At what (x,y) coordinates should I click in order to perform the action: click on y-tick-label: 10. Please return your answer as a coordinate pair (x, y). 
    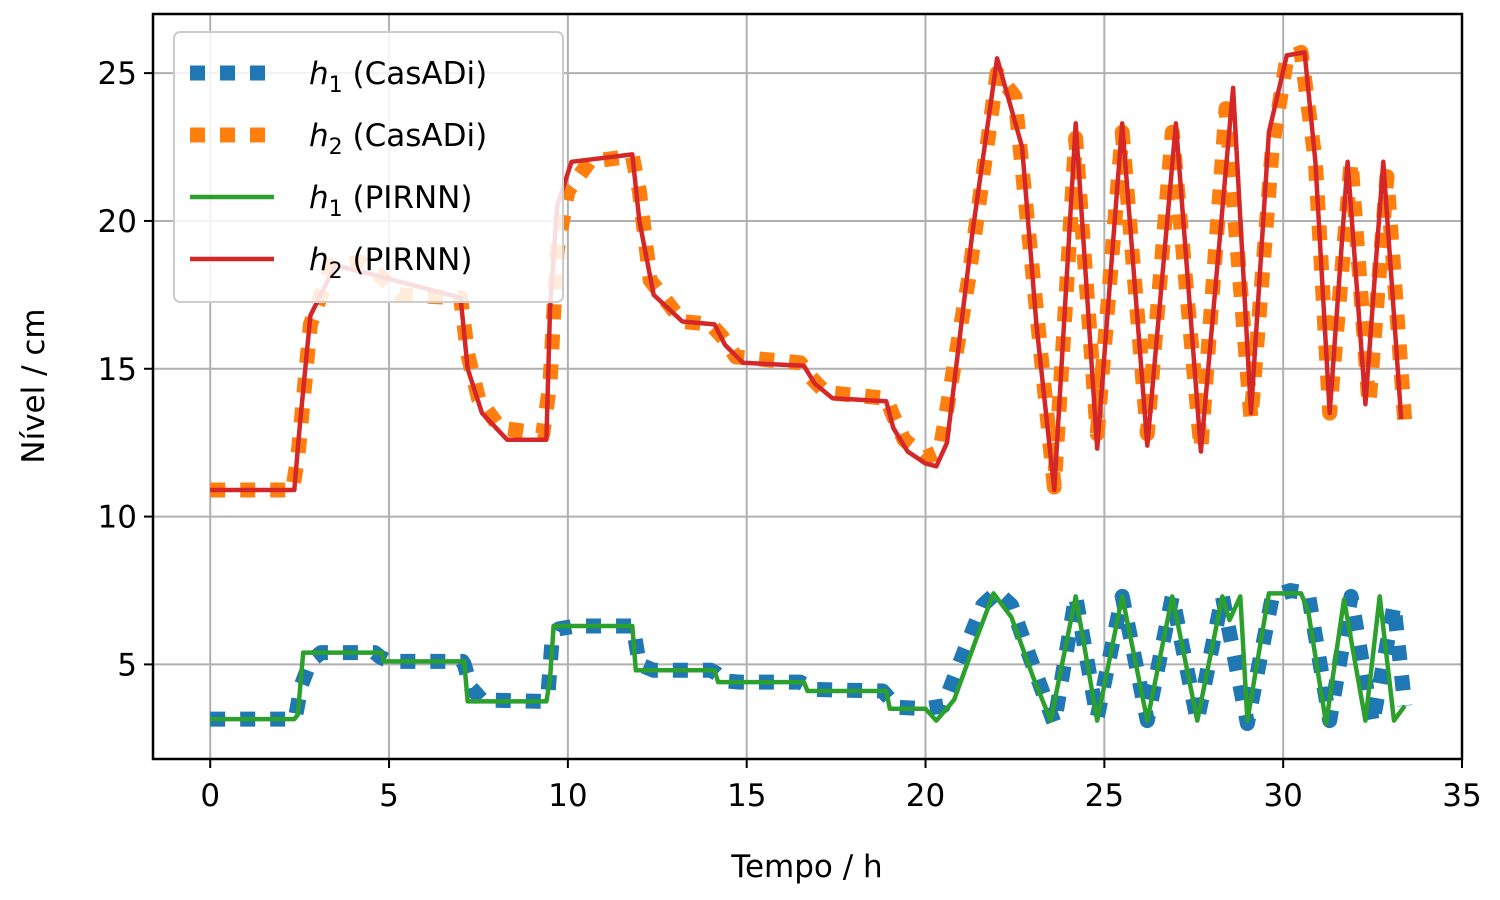
    Looking at the image, I should click on (117, 518).